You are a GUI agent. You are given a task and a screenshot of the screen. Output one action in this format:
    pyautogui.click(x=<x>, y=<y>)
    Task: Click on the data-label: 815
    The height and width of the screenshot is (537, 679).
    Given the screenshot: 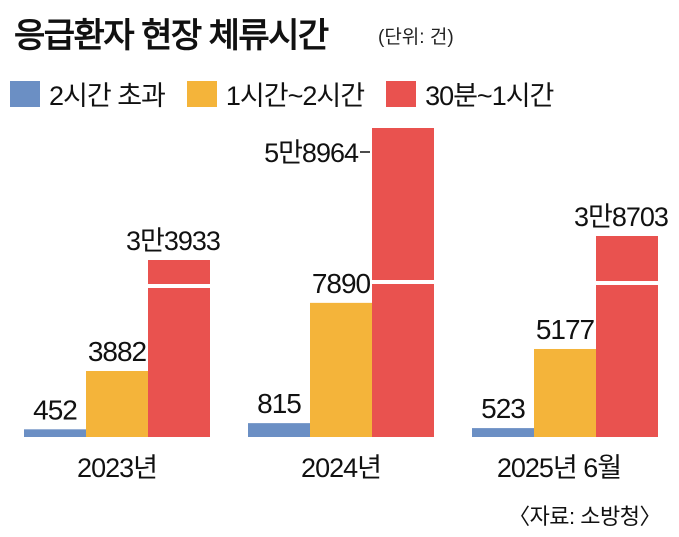 What is the action you would take?
    pyautogui.click(x=279, y=403)
    